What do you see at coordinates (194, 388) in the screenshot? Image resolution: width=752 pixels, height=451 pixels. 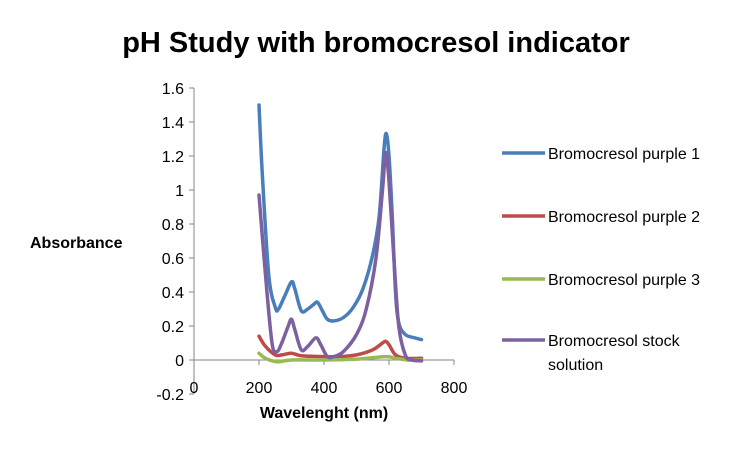 I see `x-tick-label: 0` at bounding box center [194, 388].